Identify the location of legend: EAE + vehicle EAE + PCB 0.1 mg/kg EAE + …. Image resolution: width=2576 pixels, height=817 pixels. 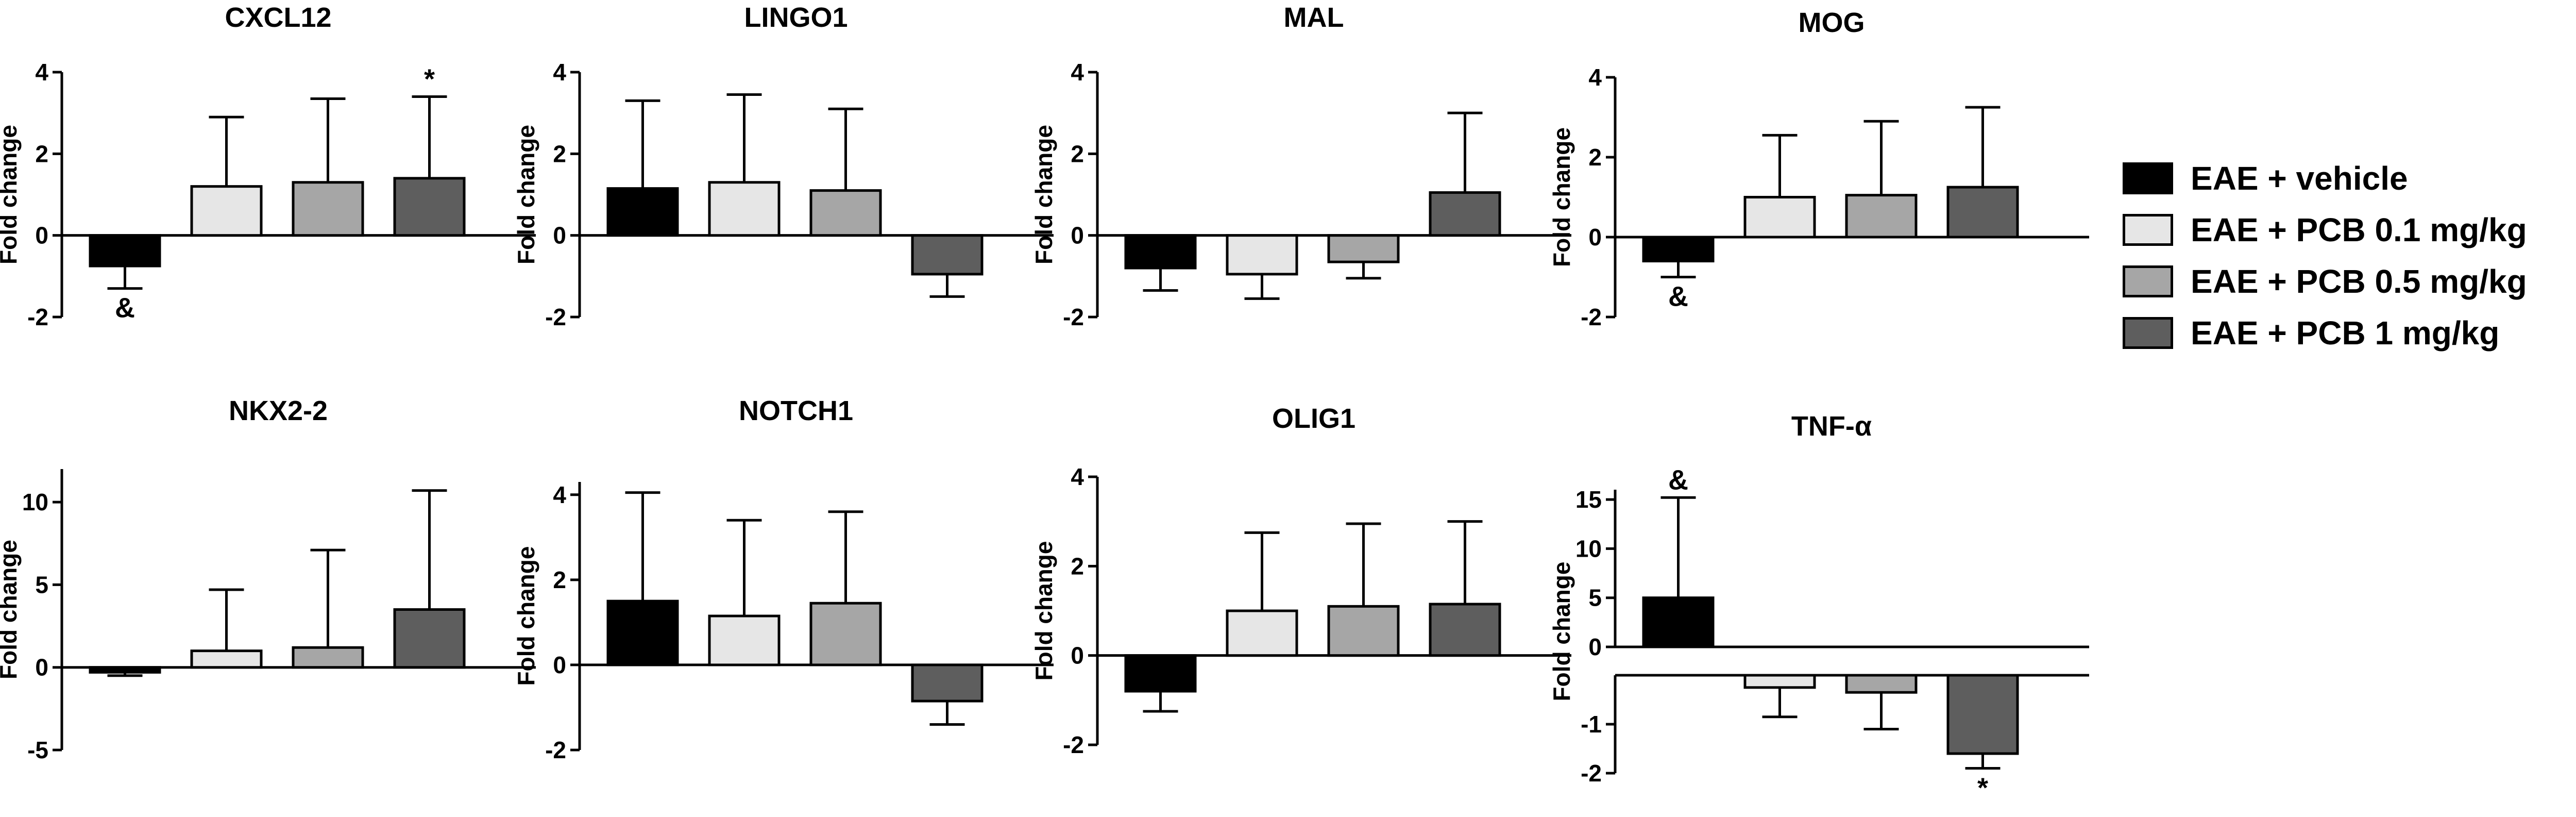
(2325, 258).